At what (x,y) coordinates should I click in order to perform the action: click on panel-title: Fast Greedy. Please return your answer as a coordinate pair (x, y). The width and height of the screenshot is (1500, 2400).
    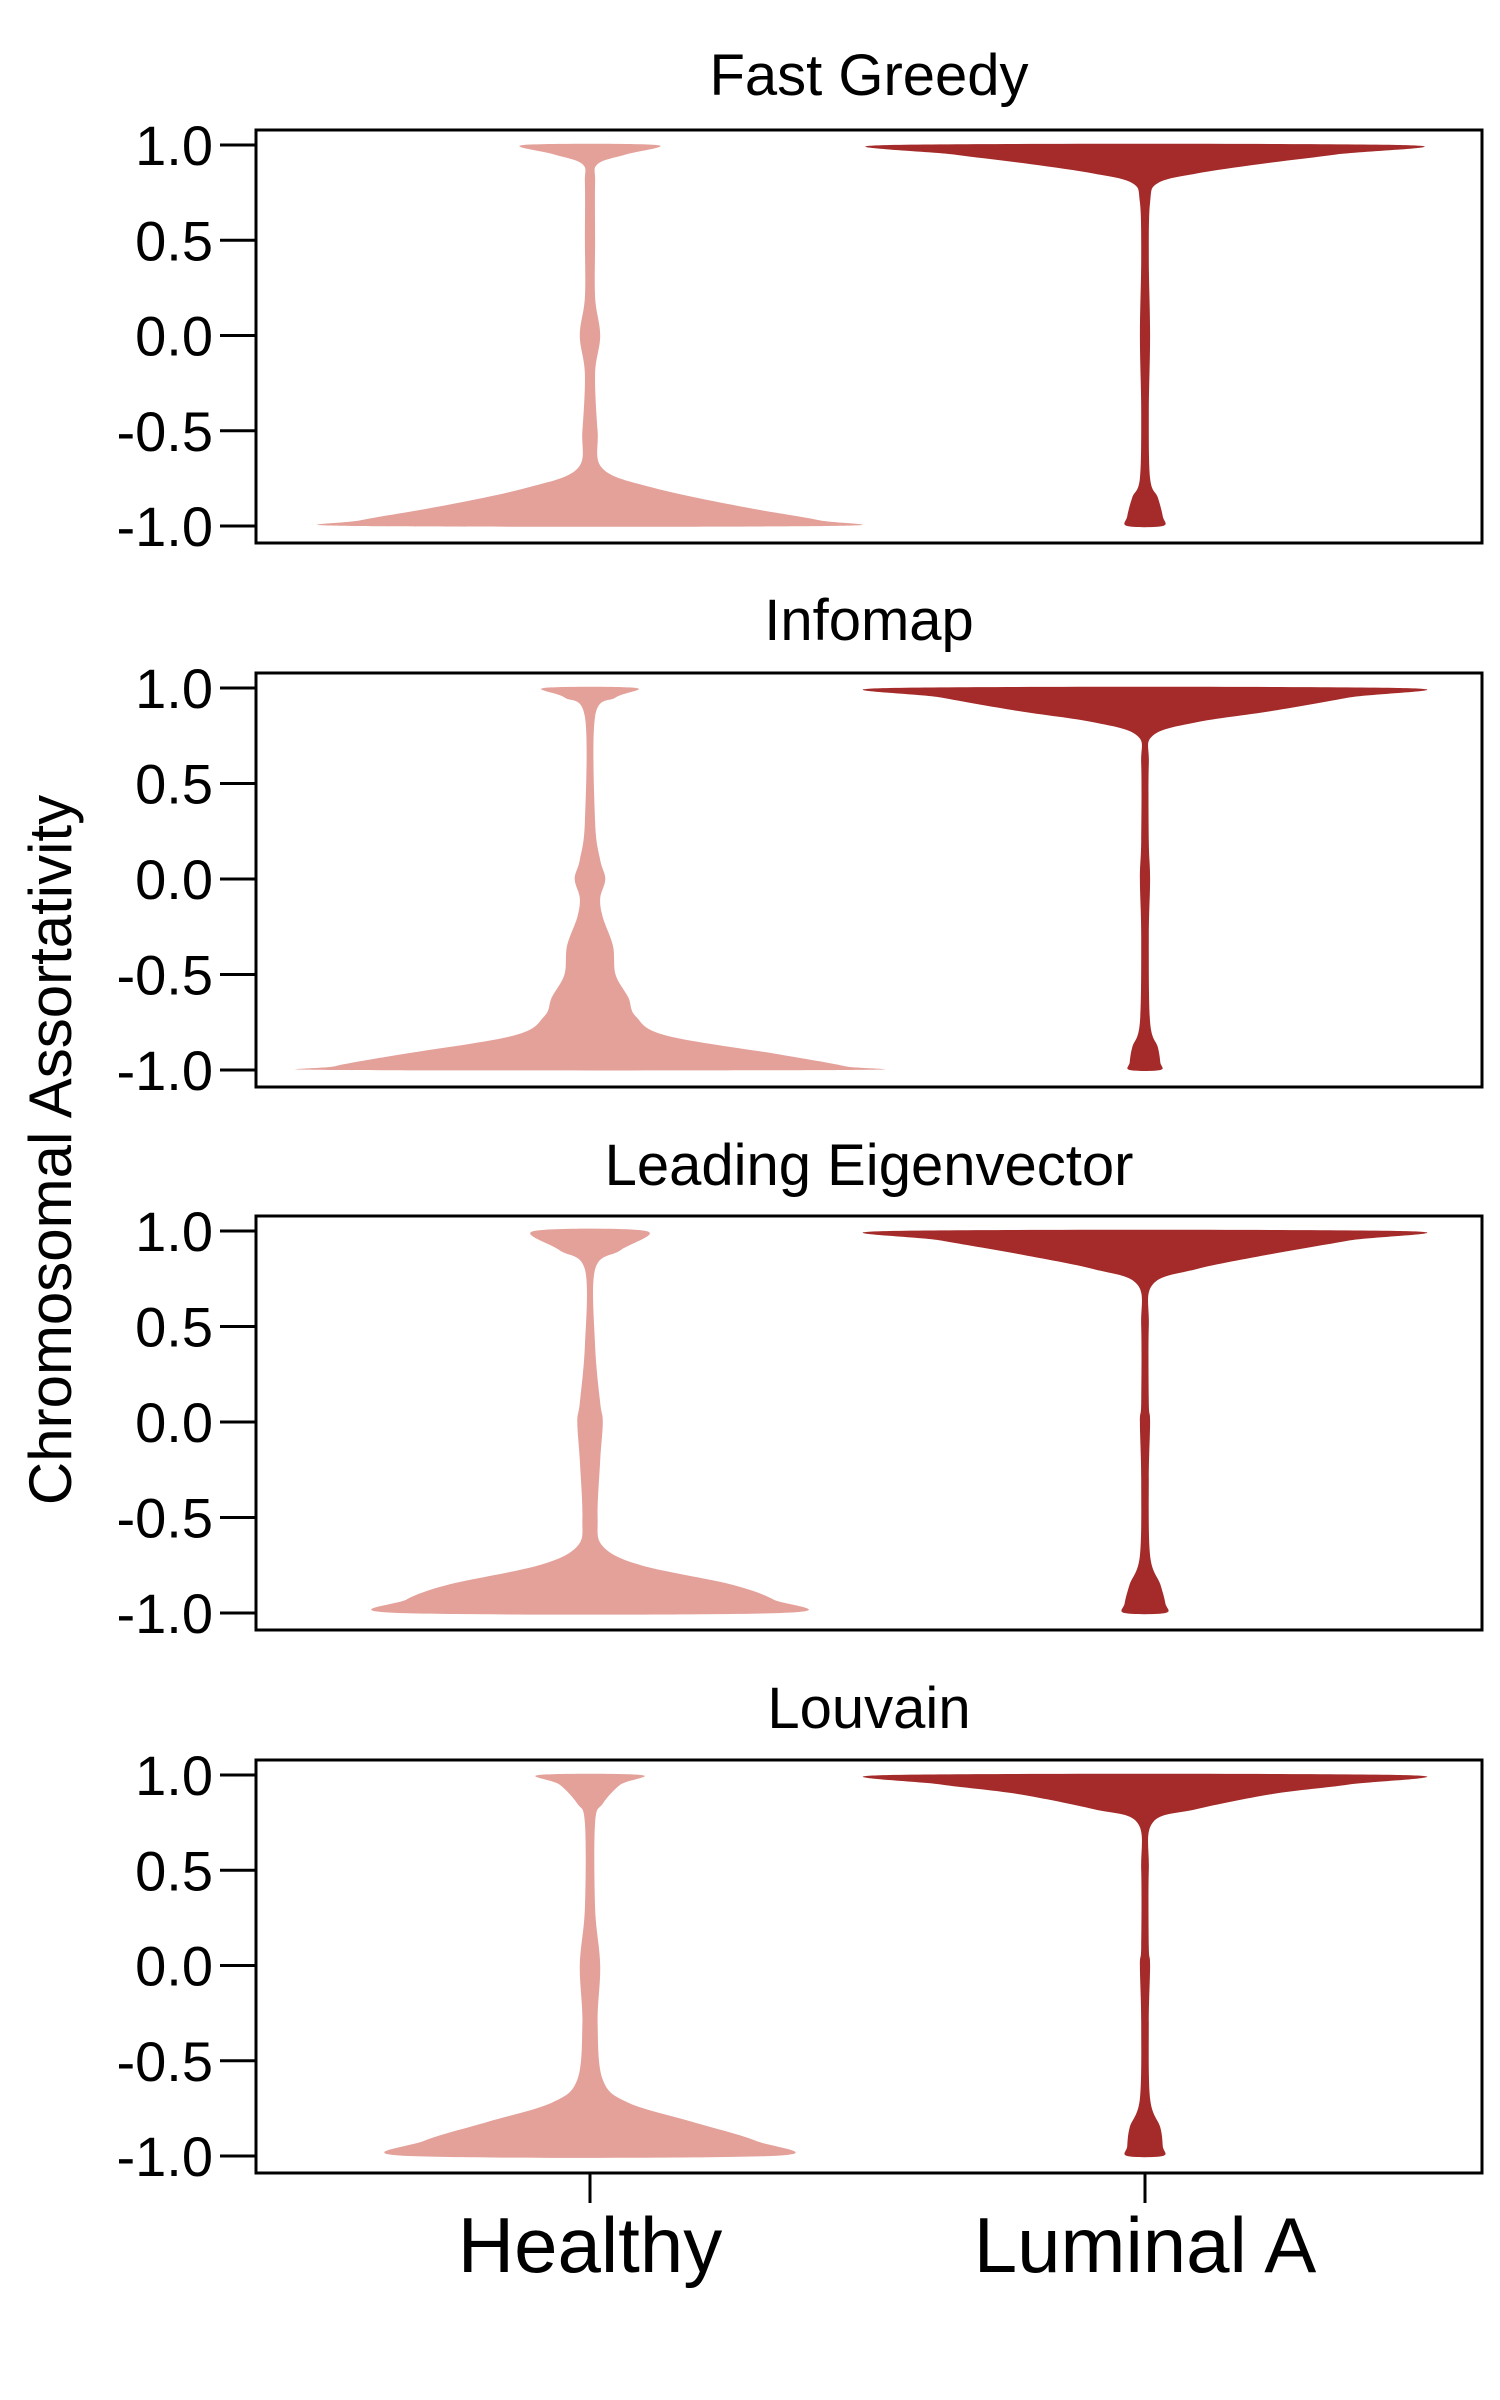
    Looking at the image, I should click on (868, 75).